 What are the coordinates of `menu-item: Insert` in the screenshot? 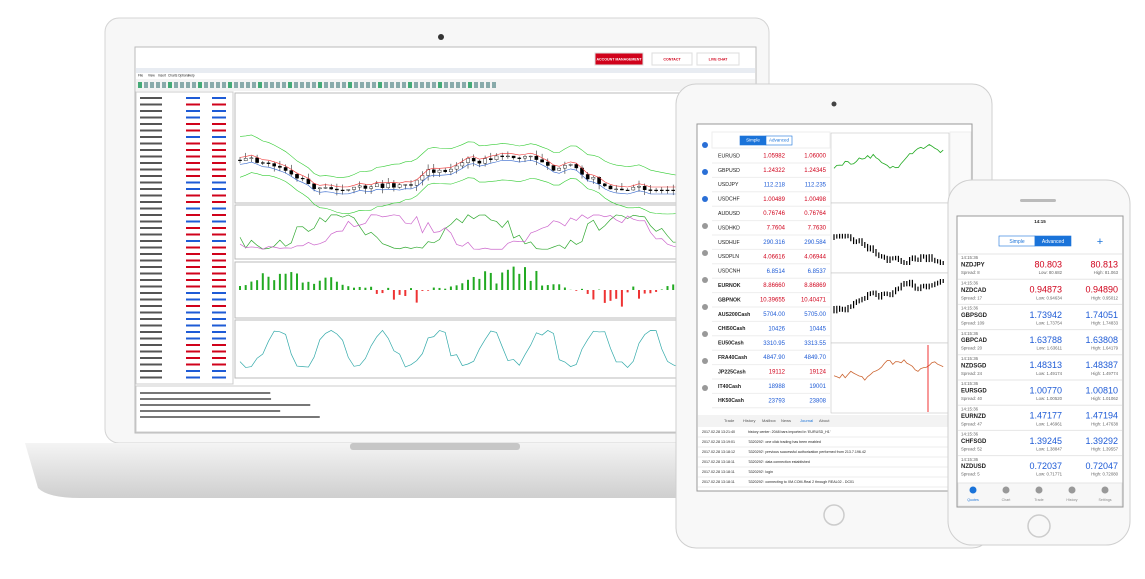 It's located at (162, 75).